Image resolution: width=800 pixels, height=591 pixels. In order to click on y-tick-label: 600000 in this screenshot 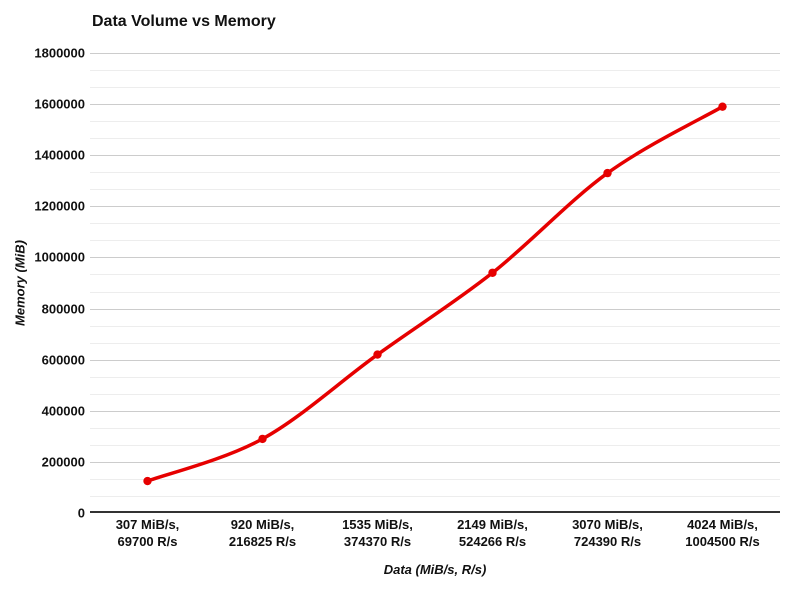, I will do `click(63, 360)`.